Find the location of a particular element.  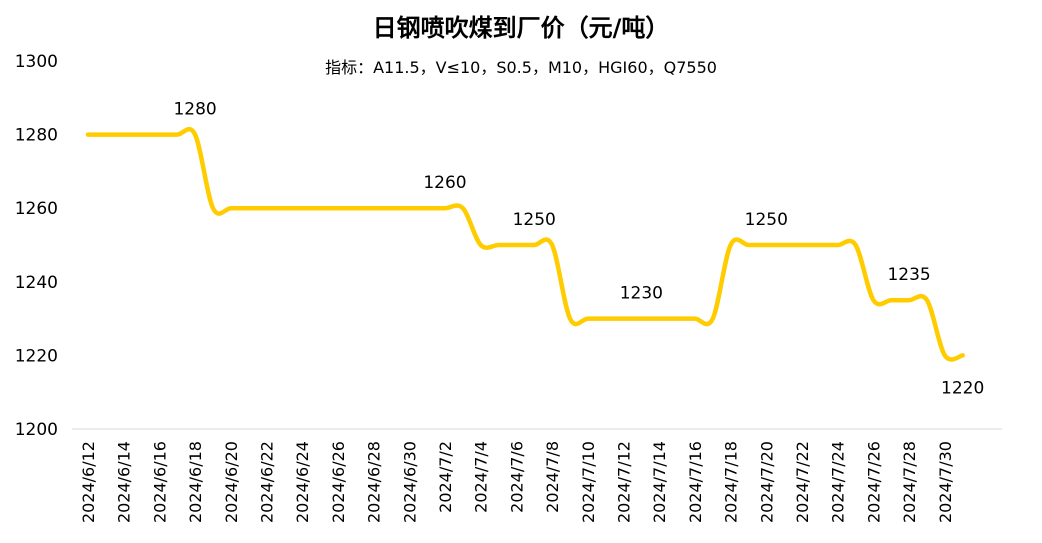

x-tick-label: 2024/6/12 is located at coordinates (88, 482).